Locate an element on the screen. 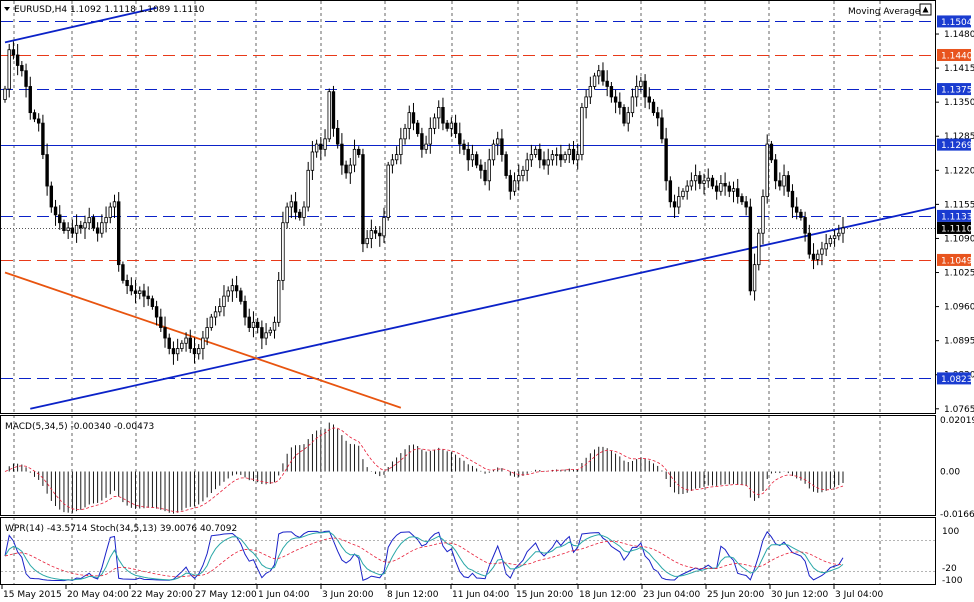 This screenshot has height=602, width=974. macd-tick-label: 0.00 is located at coordinates (950, 473).